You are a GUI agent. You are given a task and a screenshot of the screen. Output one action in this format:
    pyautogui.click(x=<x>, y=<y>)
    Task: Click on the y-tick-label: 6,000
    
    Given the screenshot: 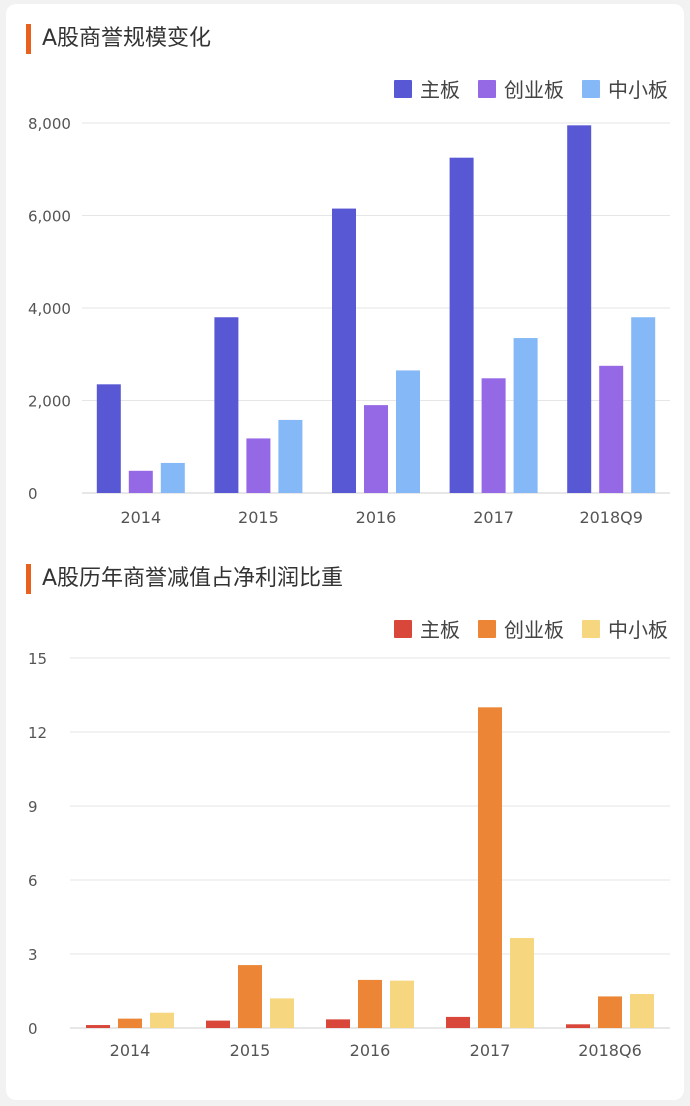 What is the action you would take?
    pyautogui.click(x=49, y=217)
    